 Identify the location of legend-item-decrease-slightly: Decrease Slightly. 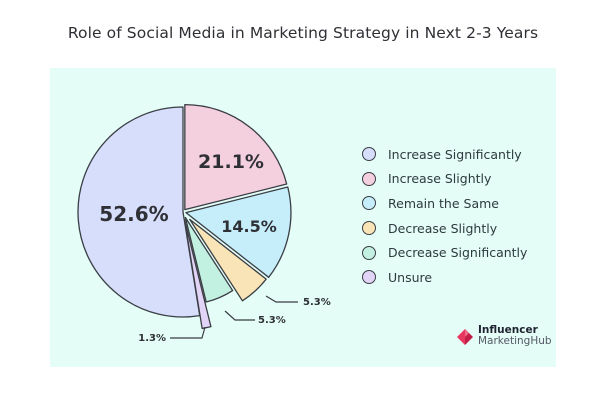
(444, 228).